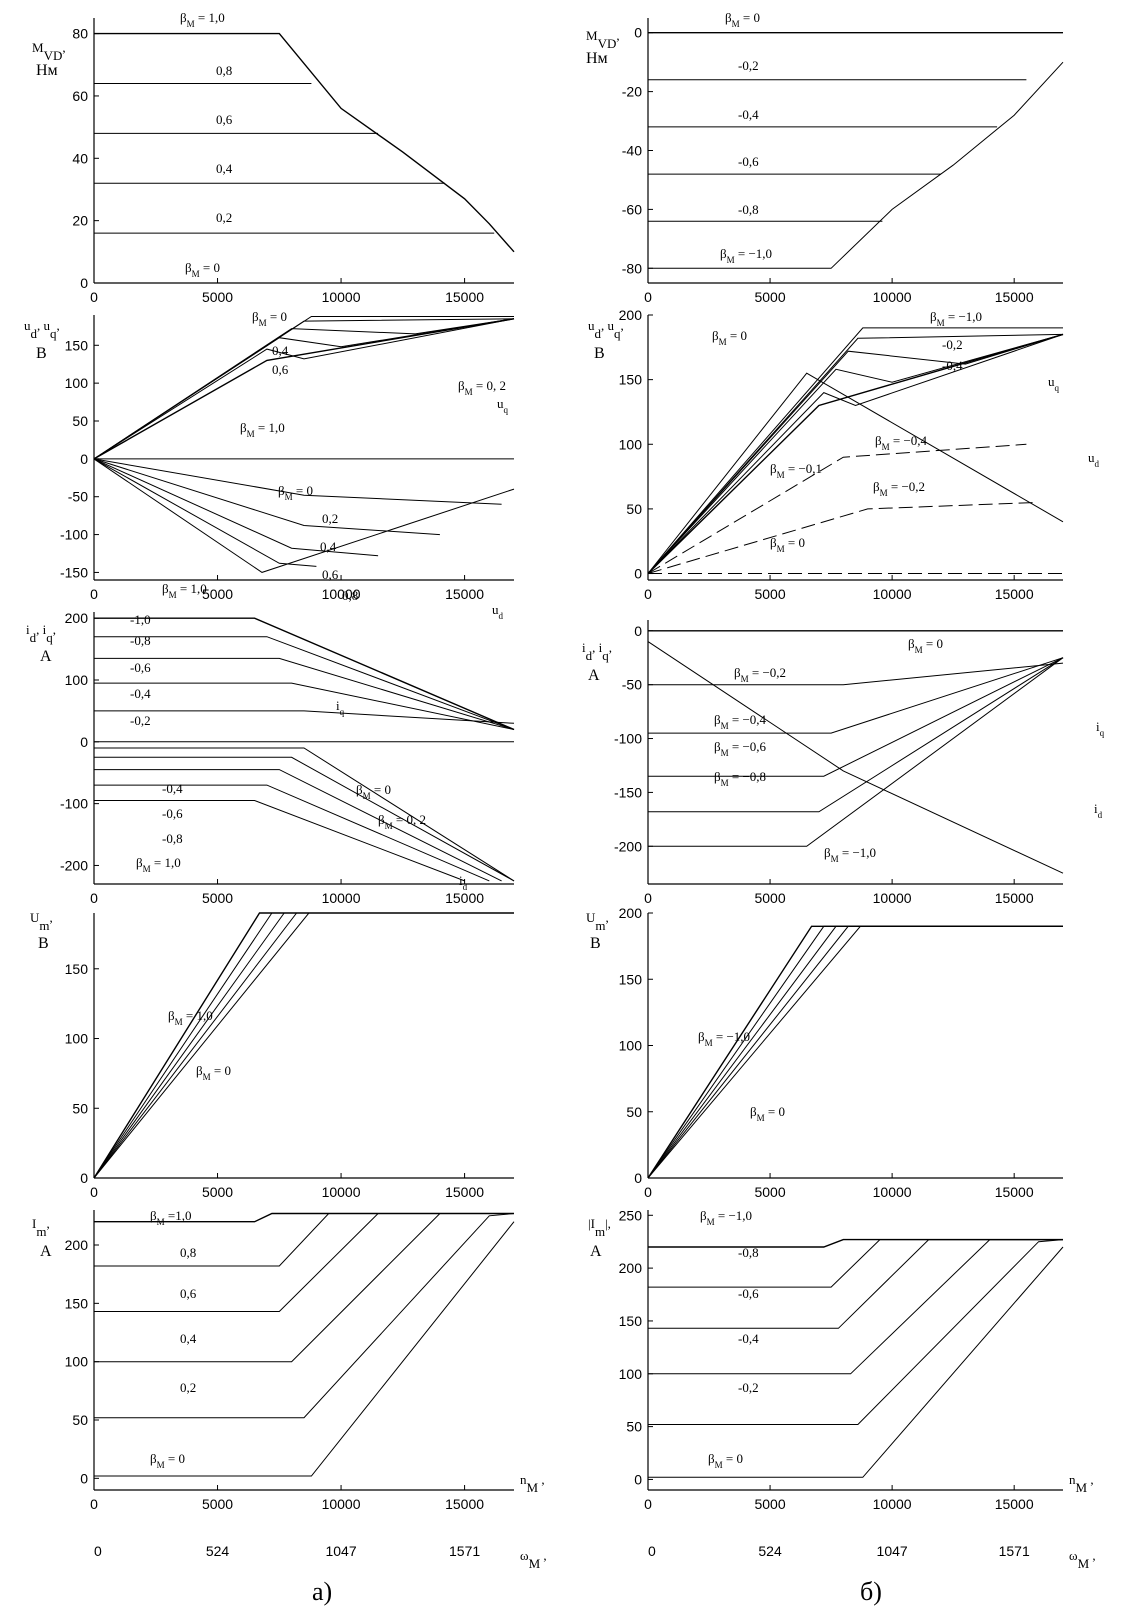 The image size is (1136, 1609). What do you see at coordinates (350, 595) in the screenshot?
I see `annotation: 0,8` at bounding box center [350, 595].